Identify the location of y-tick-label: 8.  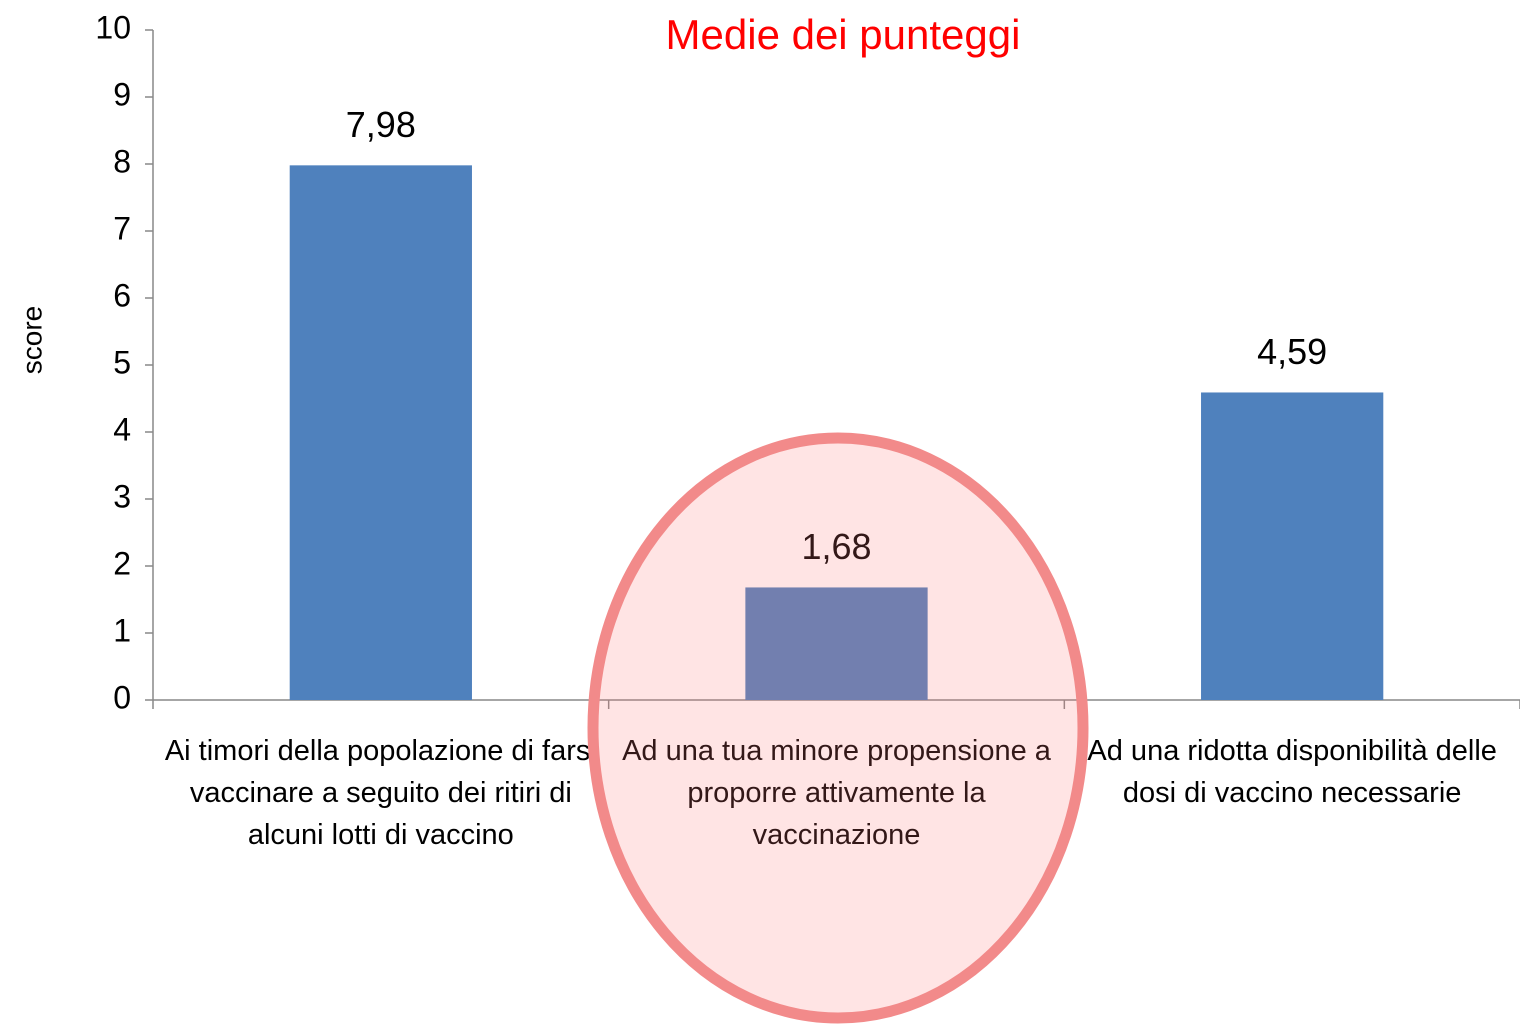
(122, 161).